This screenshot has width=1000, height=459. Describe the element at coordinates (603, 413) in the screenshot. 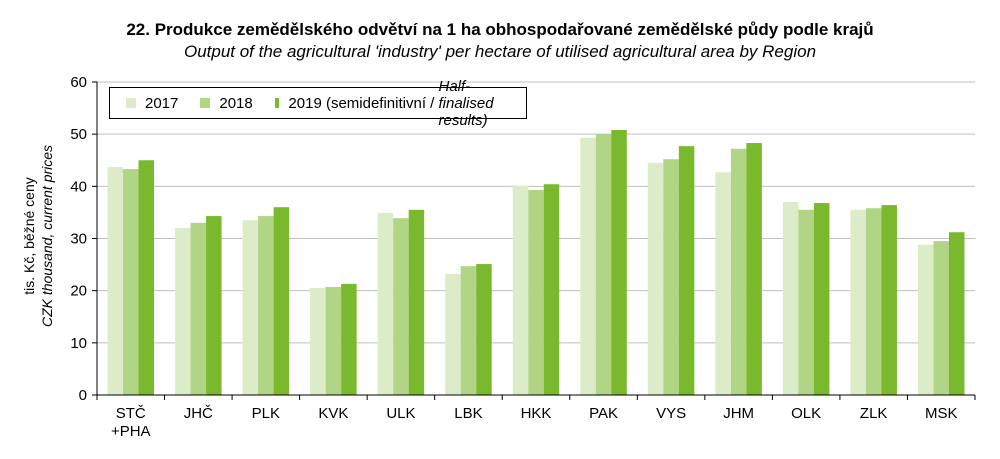

I see `x-tick-label: PAK` at that location.